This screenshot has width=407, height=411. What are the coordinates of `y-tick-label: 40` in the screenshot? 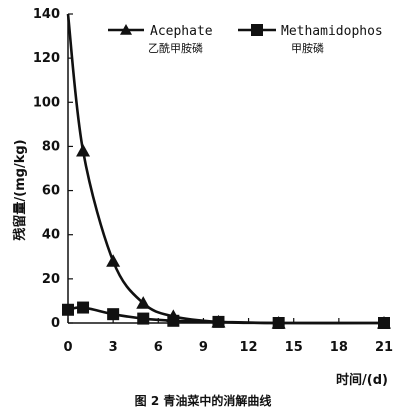 It's located at (51, 235).